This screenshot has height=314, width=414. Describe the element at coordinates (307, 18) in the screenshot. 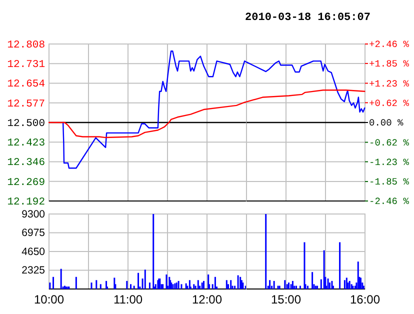

I see `chart-title: 2010-03-18 16:05:07` at that location.